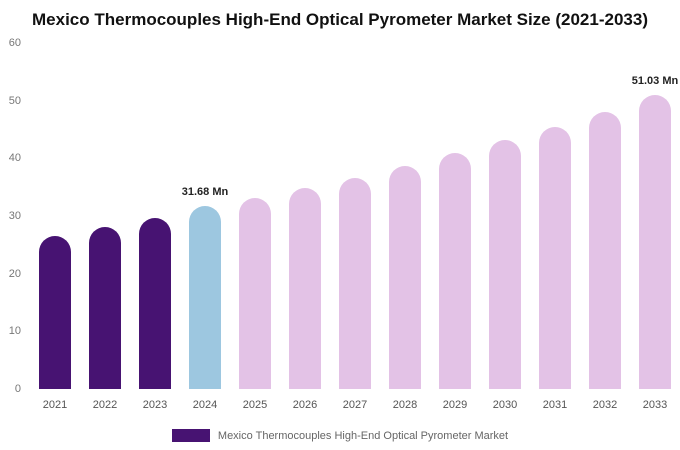 The image size is (680, 450). I want to click on y-tick-60: 60, so click(14, 43).